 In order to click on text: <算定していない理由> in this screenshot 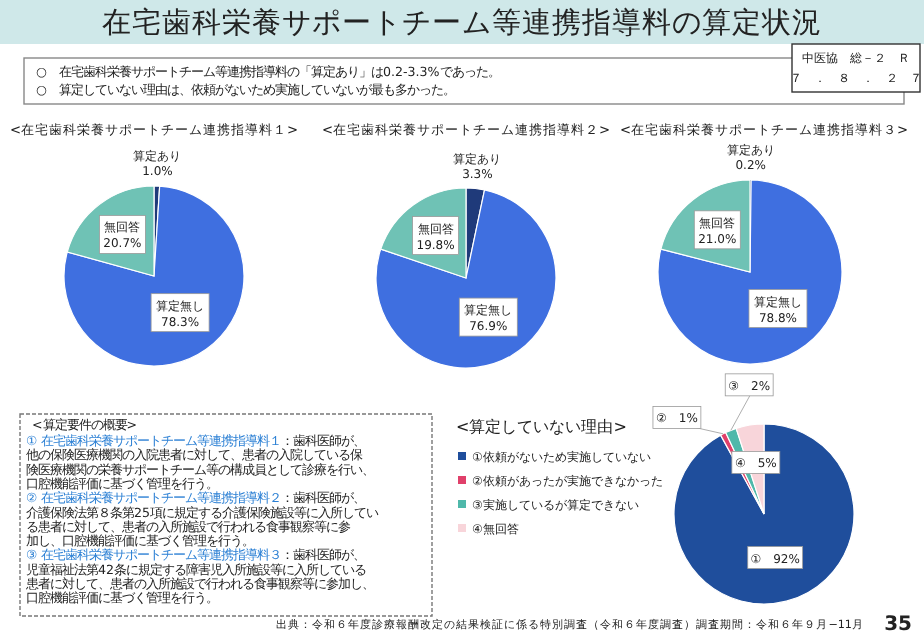, I will do `click(541, 427)`.